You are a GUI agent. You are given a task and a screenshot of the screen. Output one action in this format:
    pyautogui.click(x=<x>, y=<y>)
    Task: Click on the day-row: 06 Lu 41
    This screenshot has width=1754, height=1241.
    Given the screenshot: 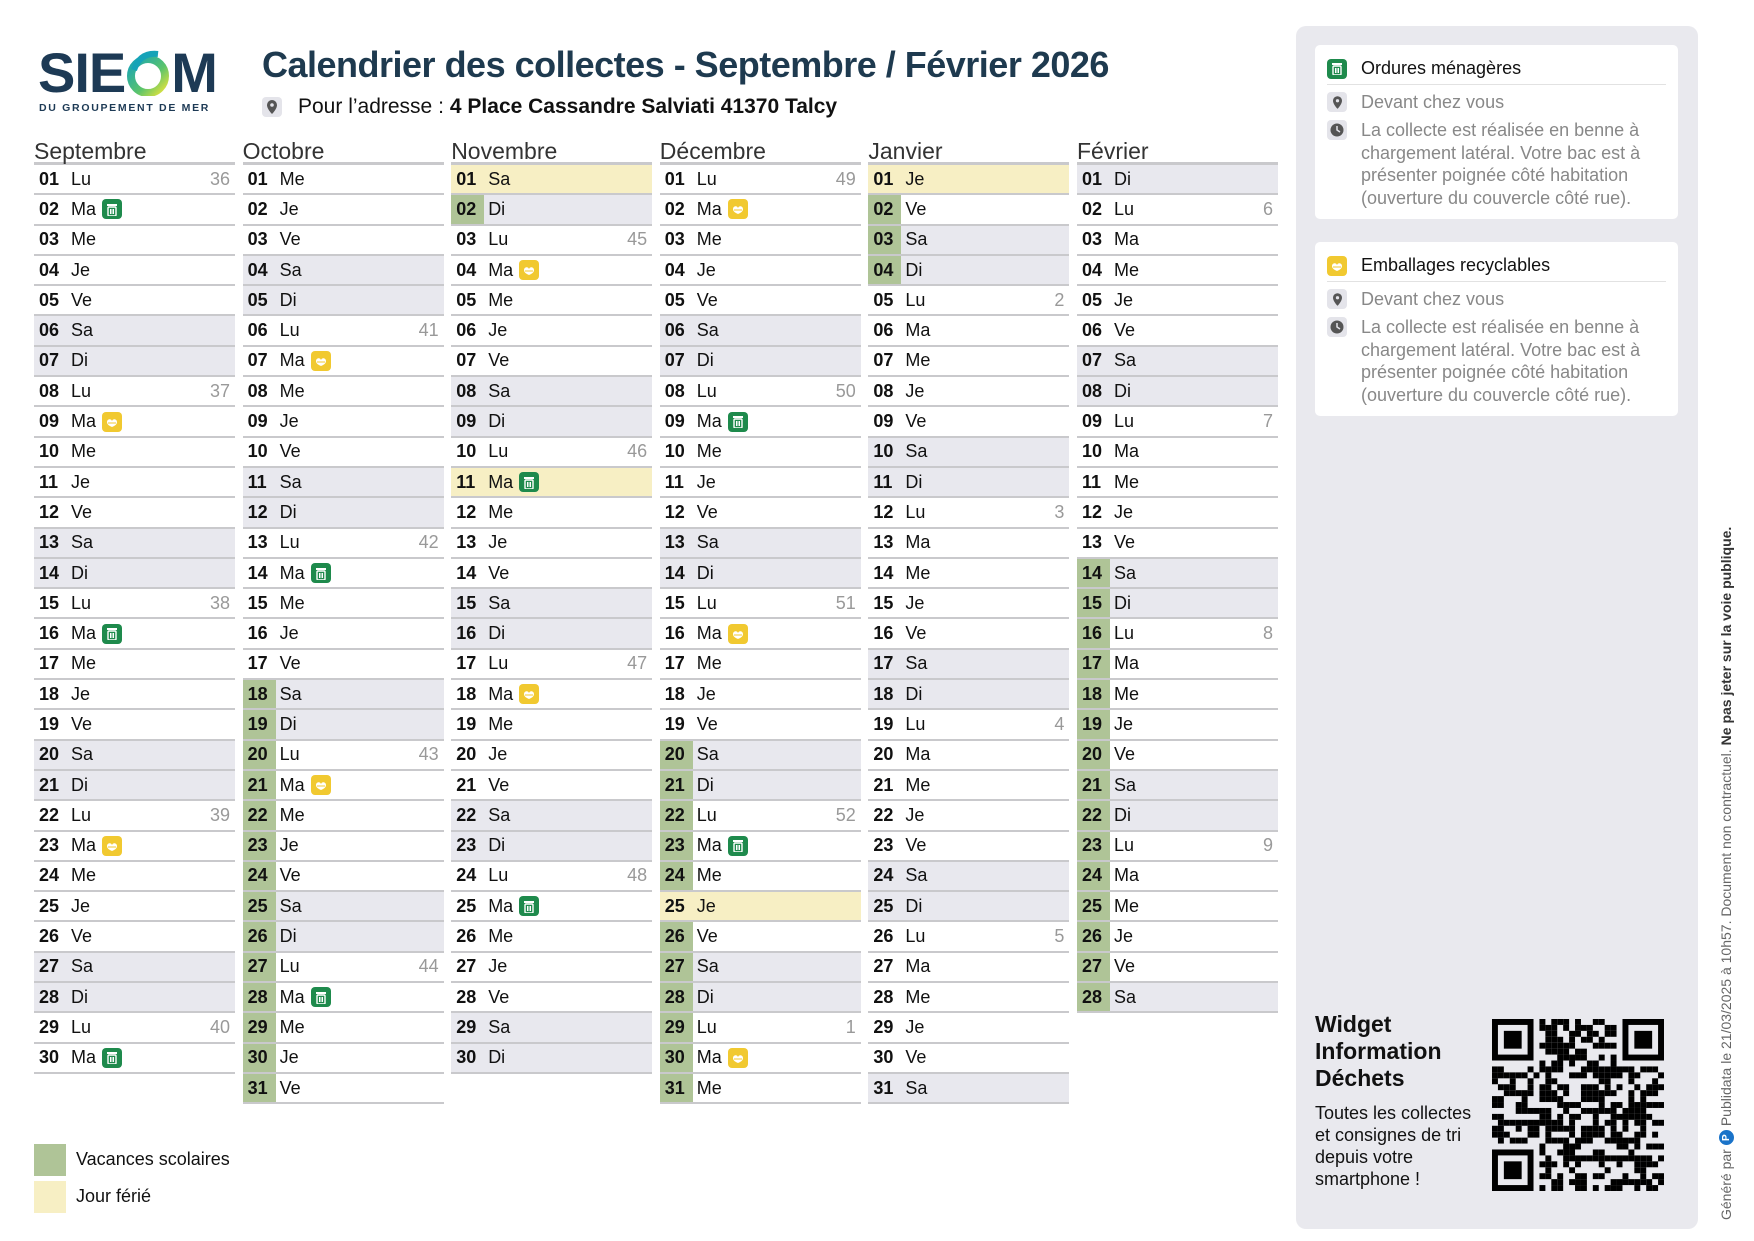 What is the action you would take?
    pyautogui.click(x=343, y=331)
    